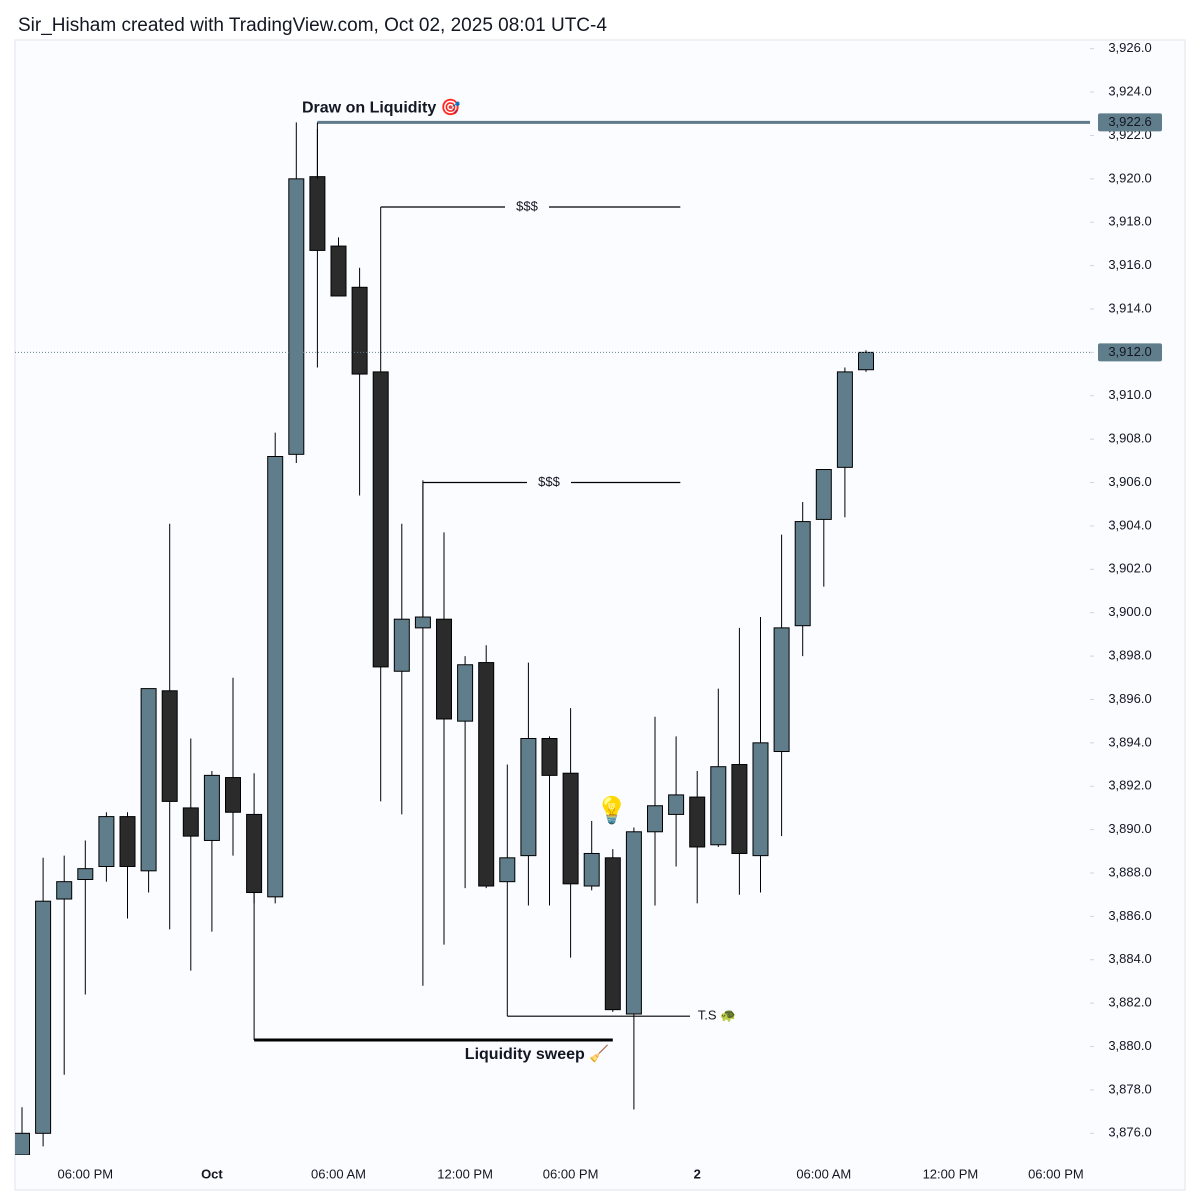 The width and height of the screenshot is (1200, 1194). Describe the element at coordinates (1129, 568) in the screenshot. I see `y-tick-label: 3,902.0` at that location.